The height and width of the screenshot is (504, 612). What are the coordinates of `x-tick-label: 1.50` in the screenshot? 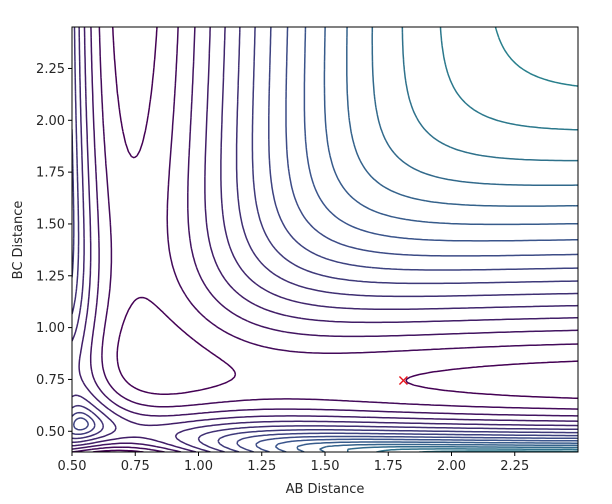 It's located at (325, 466).